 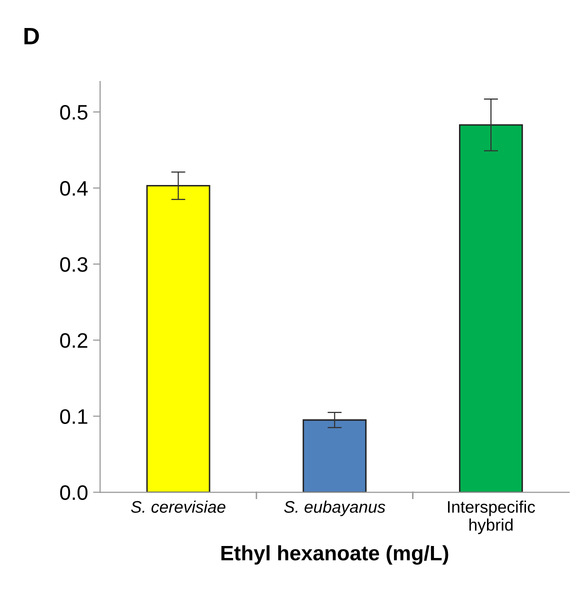 I want to click on x-axis-title: Ethyl hexanoate (mg/L), so click(x=334, y=555).